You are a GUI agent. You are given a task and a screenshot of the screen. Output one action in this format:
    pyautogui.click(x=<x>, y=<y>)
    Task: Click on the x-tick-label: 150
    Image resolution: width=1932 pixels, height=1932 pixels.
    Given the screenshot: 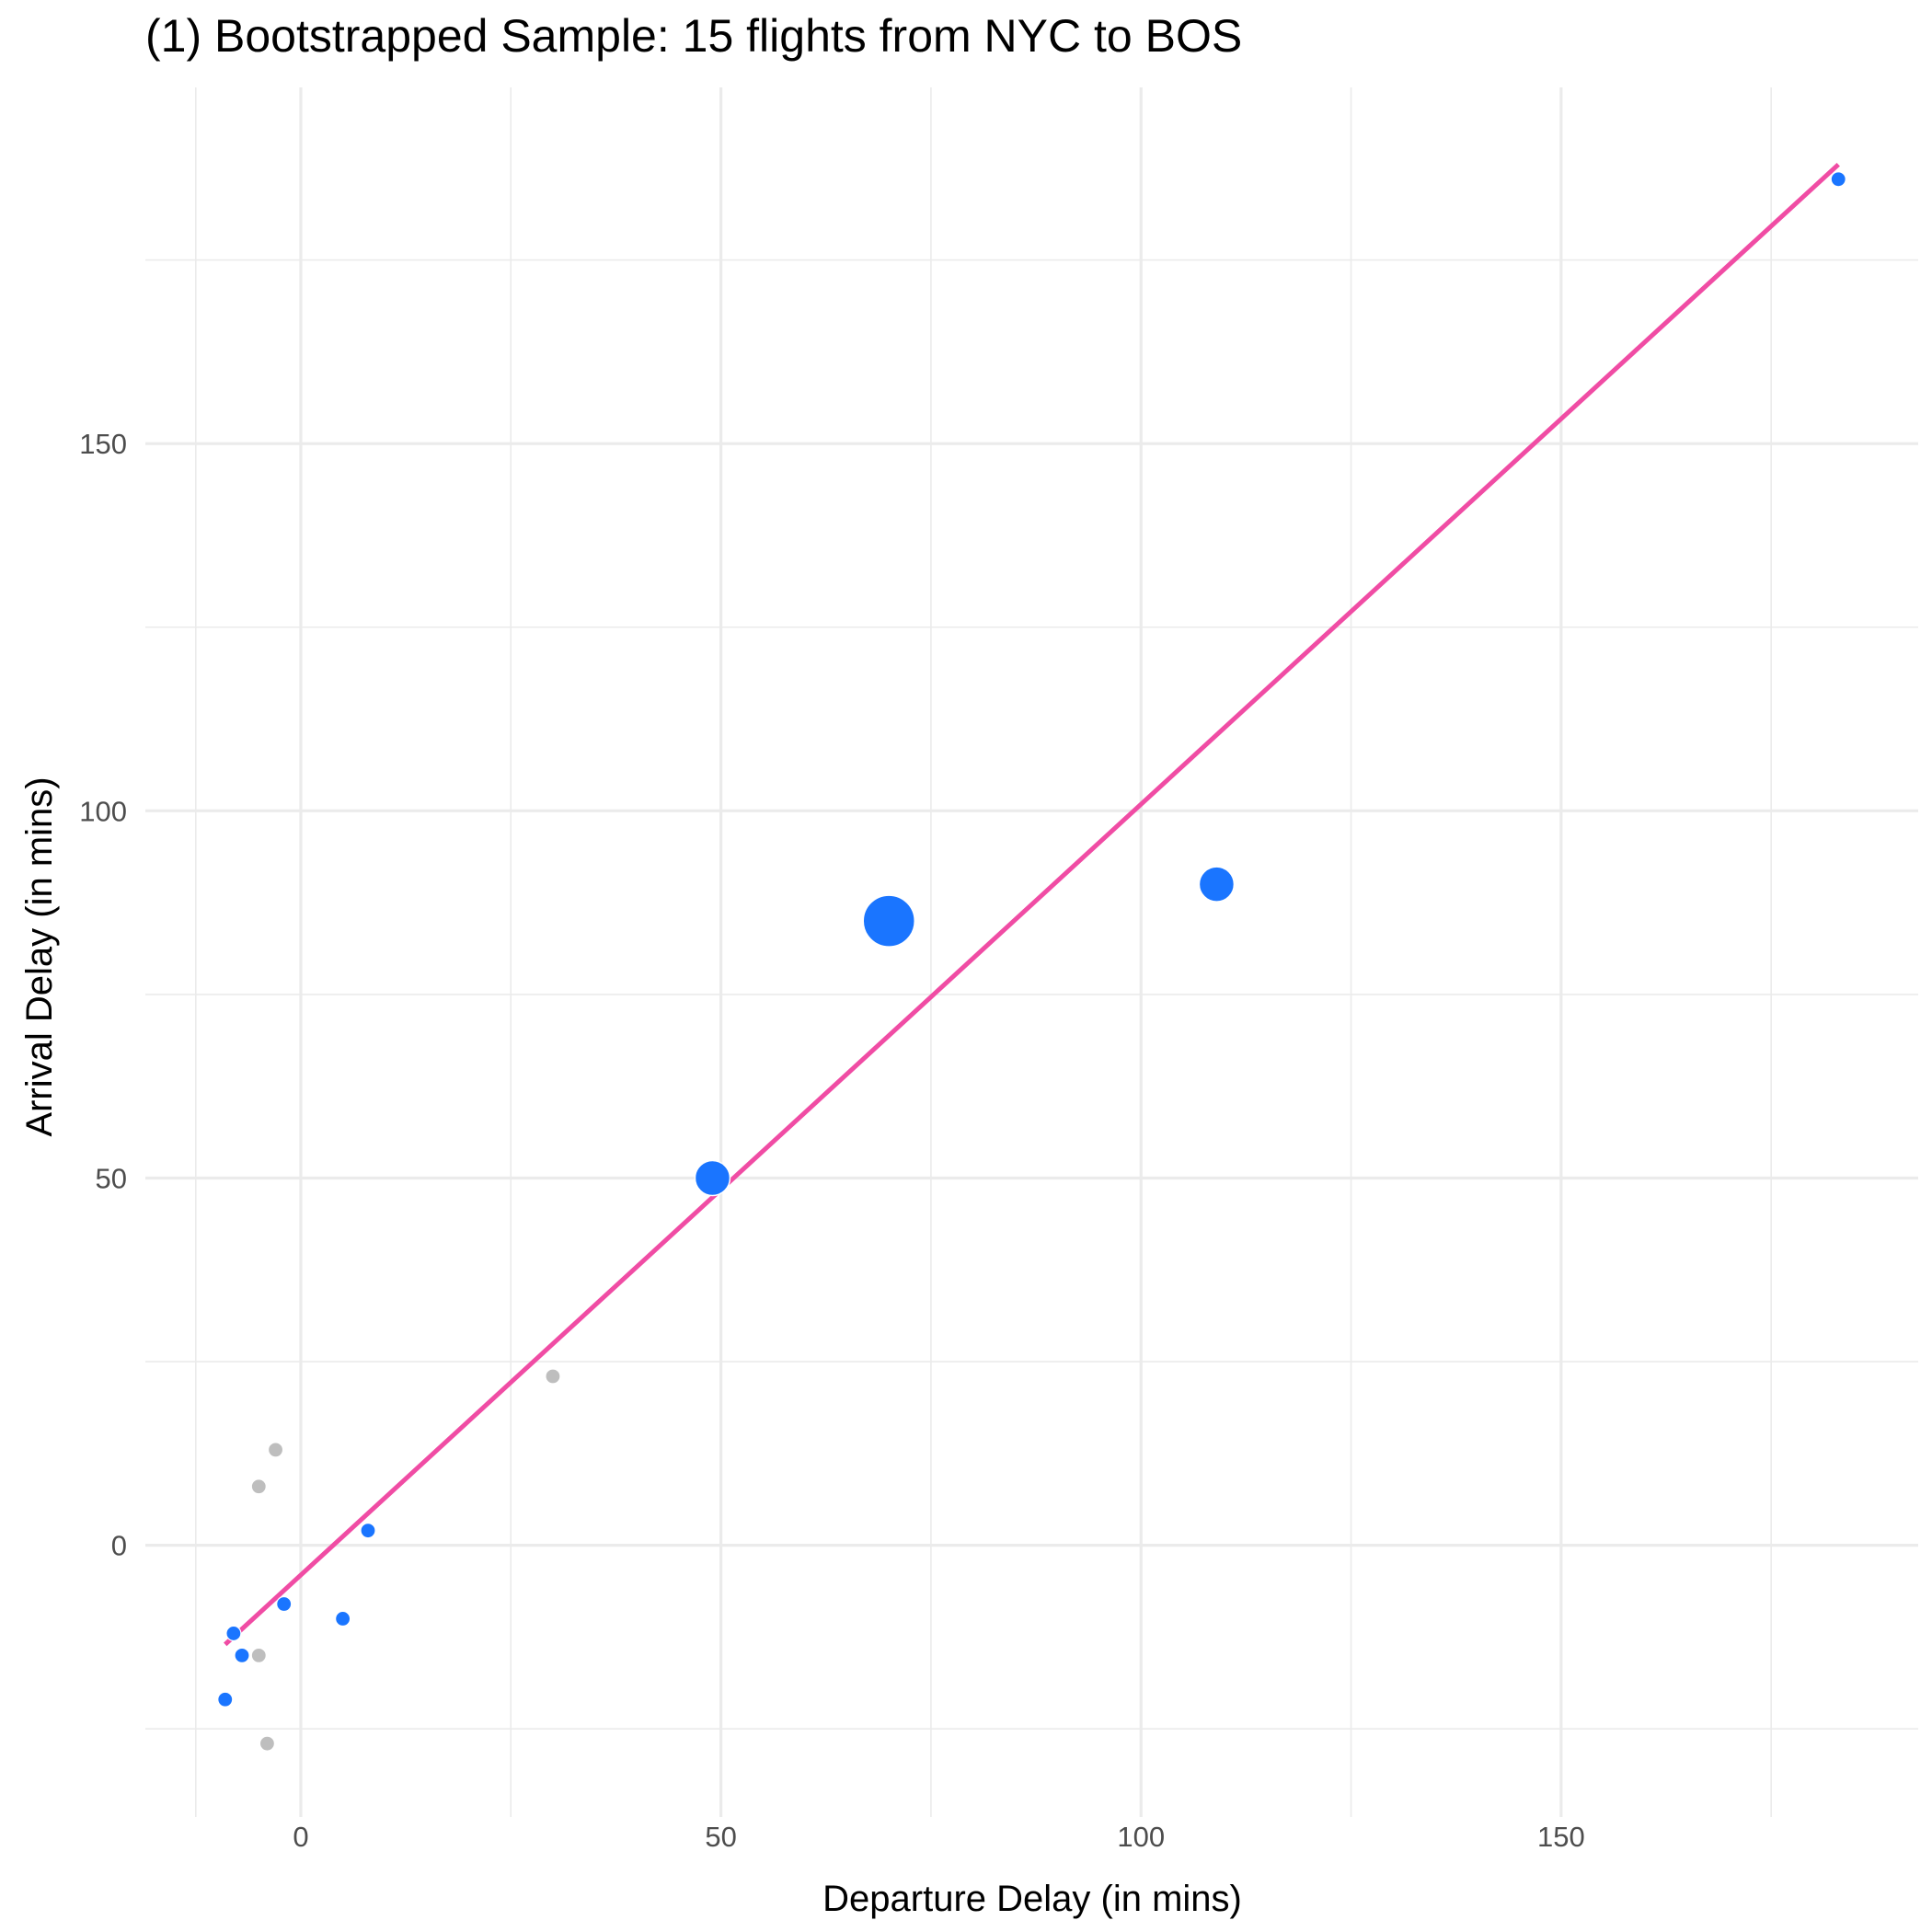 What is the action you would take?
    pyautogui.click(x=1561, y=1837)
    